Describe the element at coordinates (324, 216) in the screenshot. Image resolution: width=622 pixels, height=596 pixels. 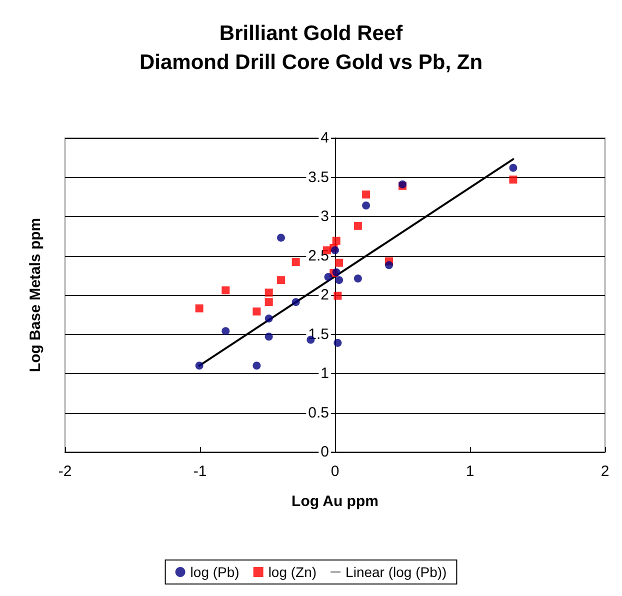
I see `y-tick-label: 3` at that location.